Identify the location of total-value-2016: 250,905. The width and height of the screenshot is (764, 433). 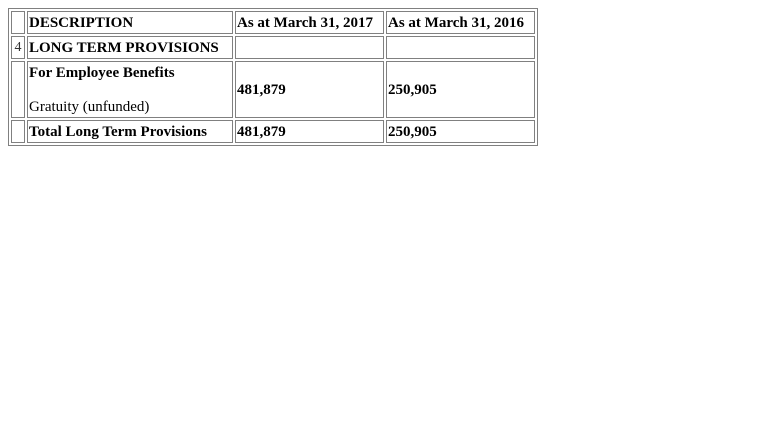
(460, 131).